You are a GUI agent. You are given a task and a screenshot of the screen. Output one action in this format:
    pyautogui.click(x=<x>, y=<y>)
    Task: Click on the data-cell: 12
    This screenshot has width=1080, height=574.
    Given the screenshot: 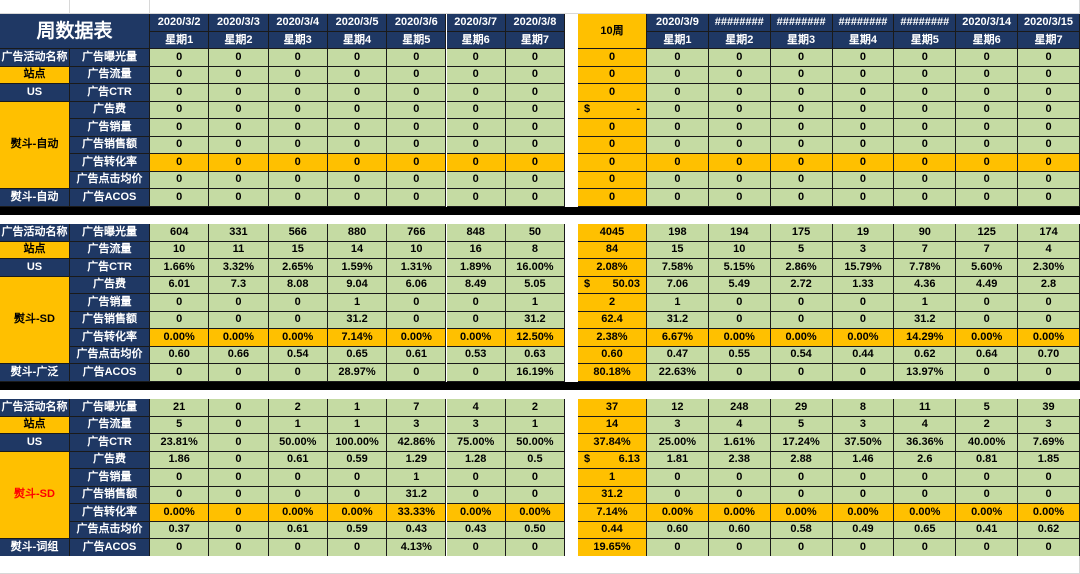 What is the action you would take?
    pyautogui.click(x=678, y=408)
    